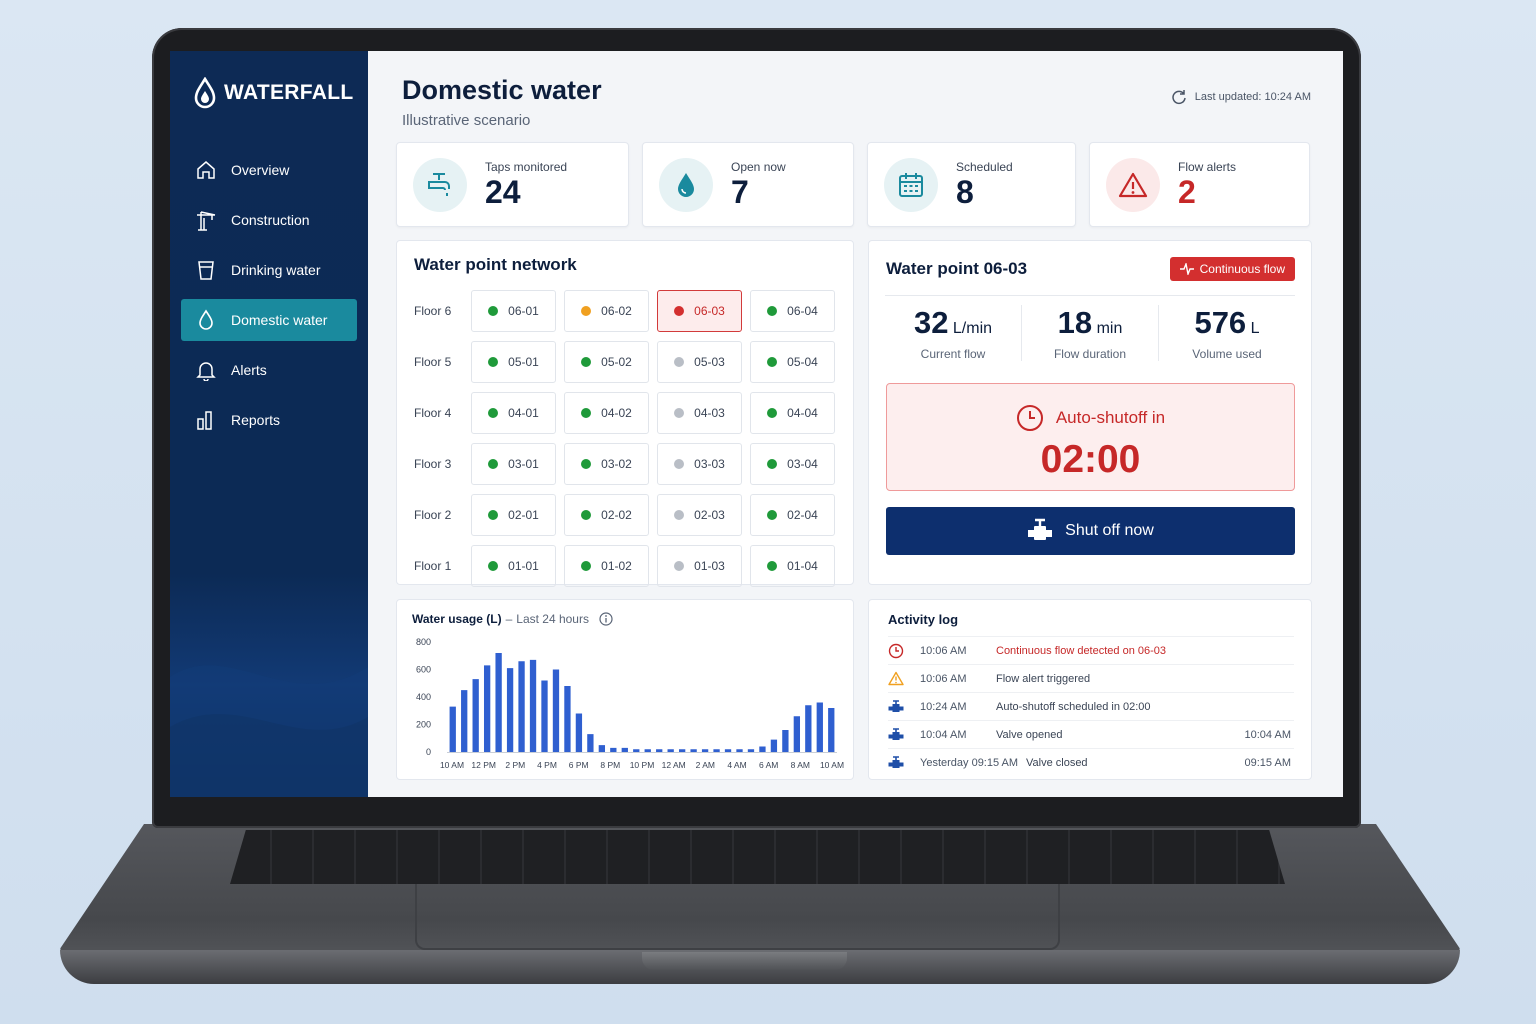  Describe the element at coordinates (616, 514) in the screenshot. I see `water-point-label: 02-02` at that location.